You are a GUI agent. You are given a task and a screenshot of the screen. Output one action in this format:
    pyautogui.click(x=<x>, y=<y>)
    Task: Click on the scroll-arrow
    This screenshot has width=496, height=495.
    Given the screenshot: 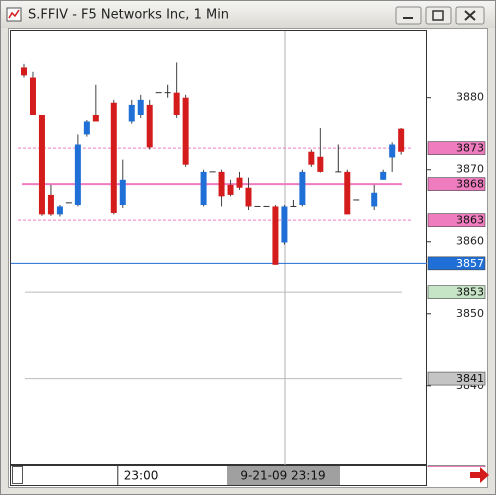 What is the action you would take?
    pyautogui.click(x=479, y=475)
    